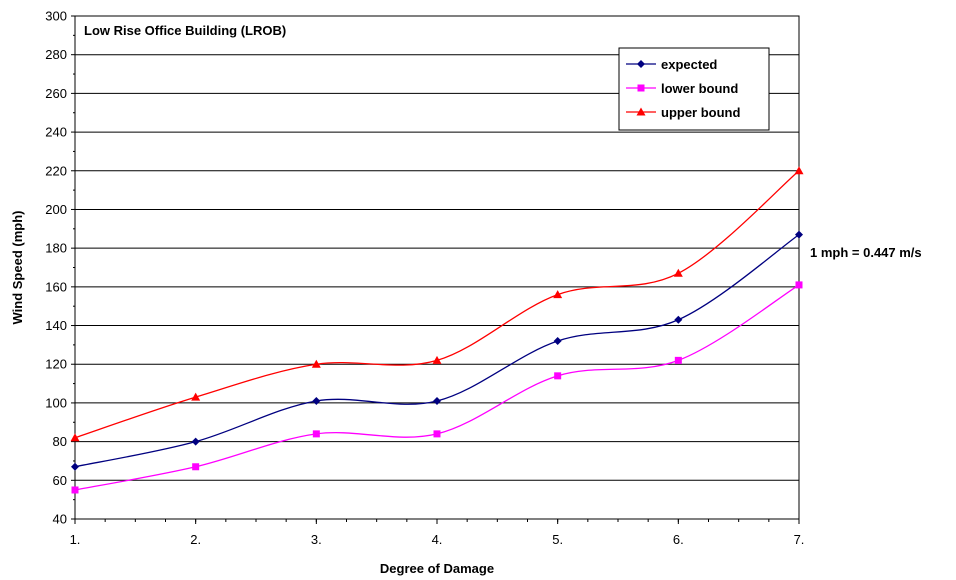 The image size is (956, 580). What do you see at coordinates (437, 568) in the screenshot?
I see `x-axis-title: Degree of Damage` at bounding box center [437, 568].